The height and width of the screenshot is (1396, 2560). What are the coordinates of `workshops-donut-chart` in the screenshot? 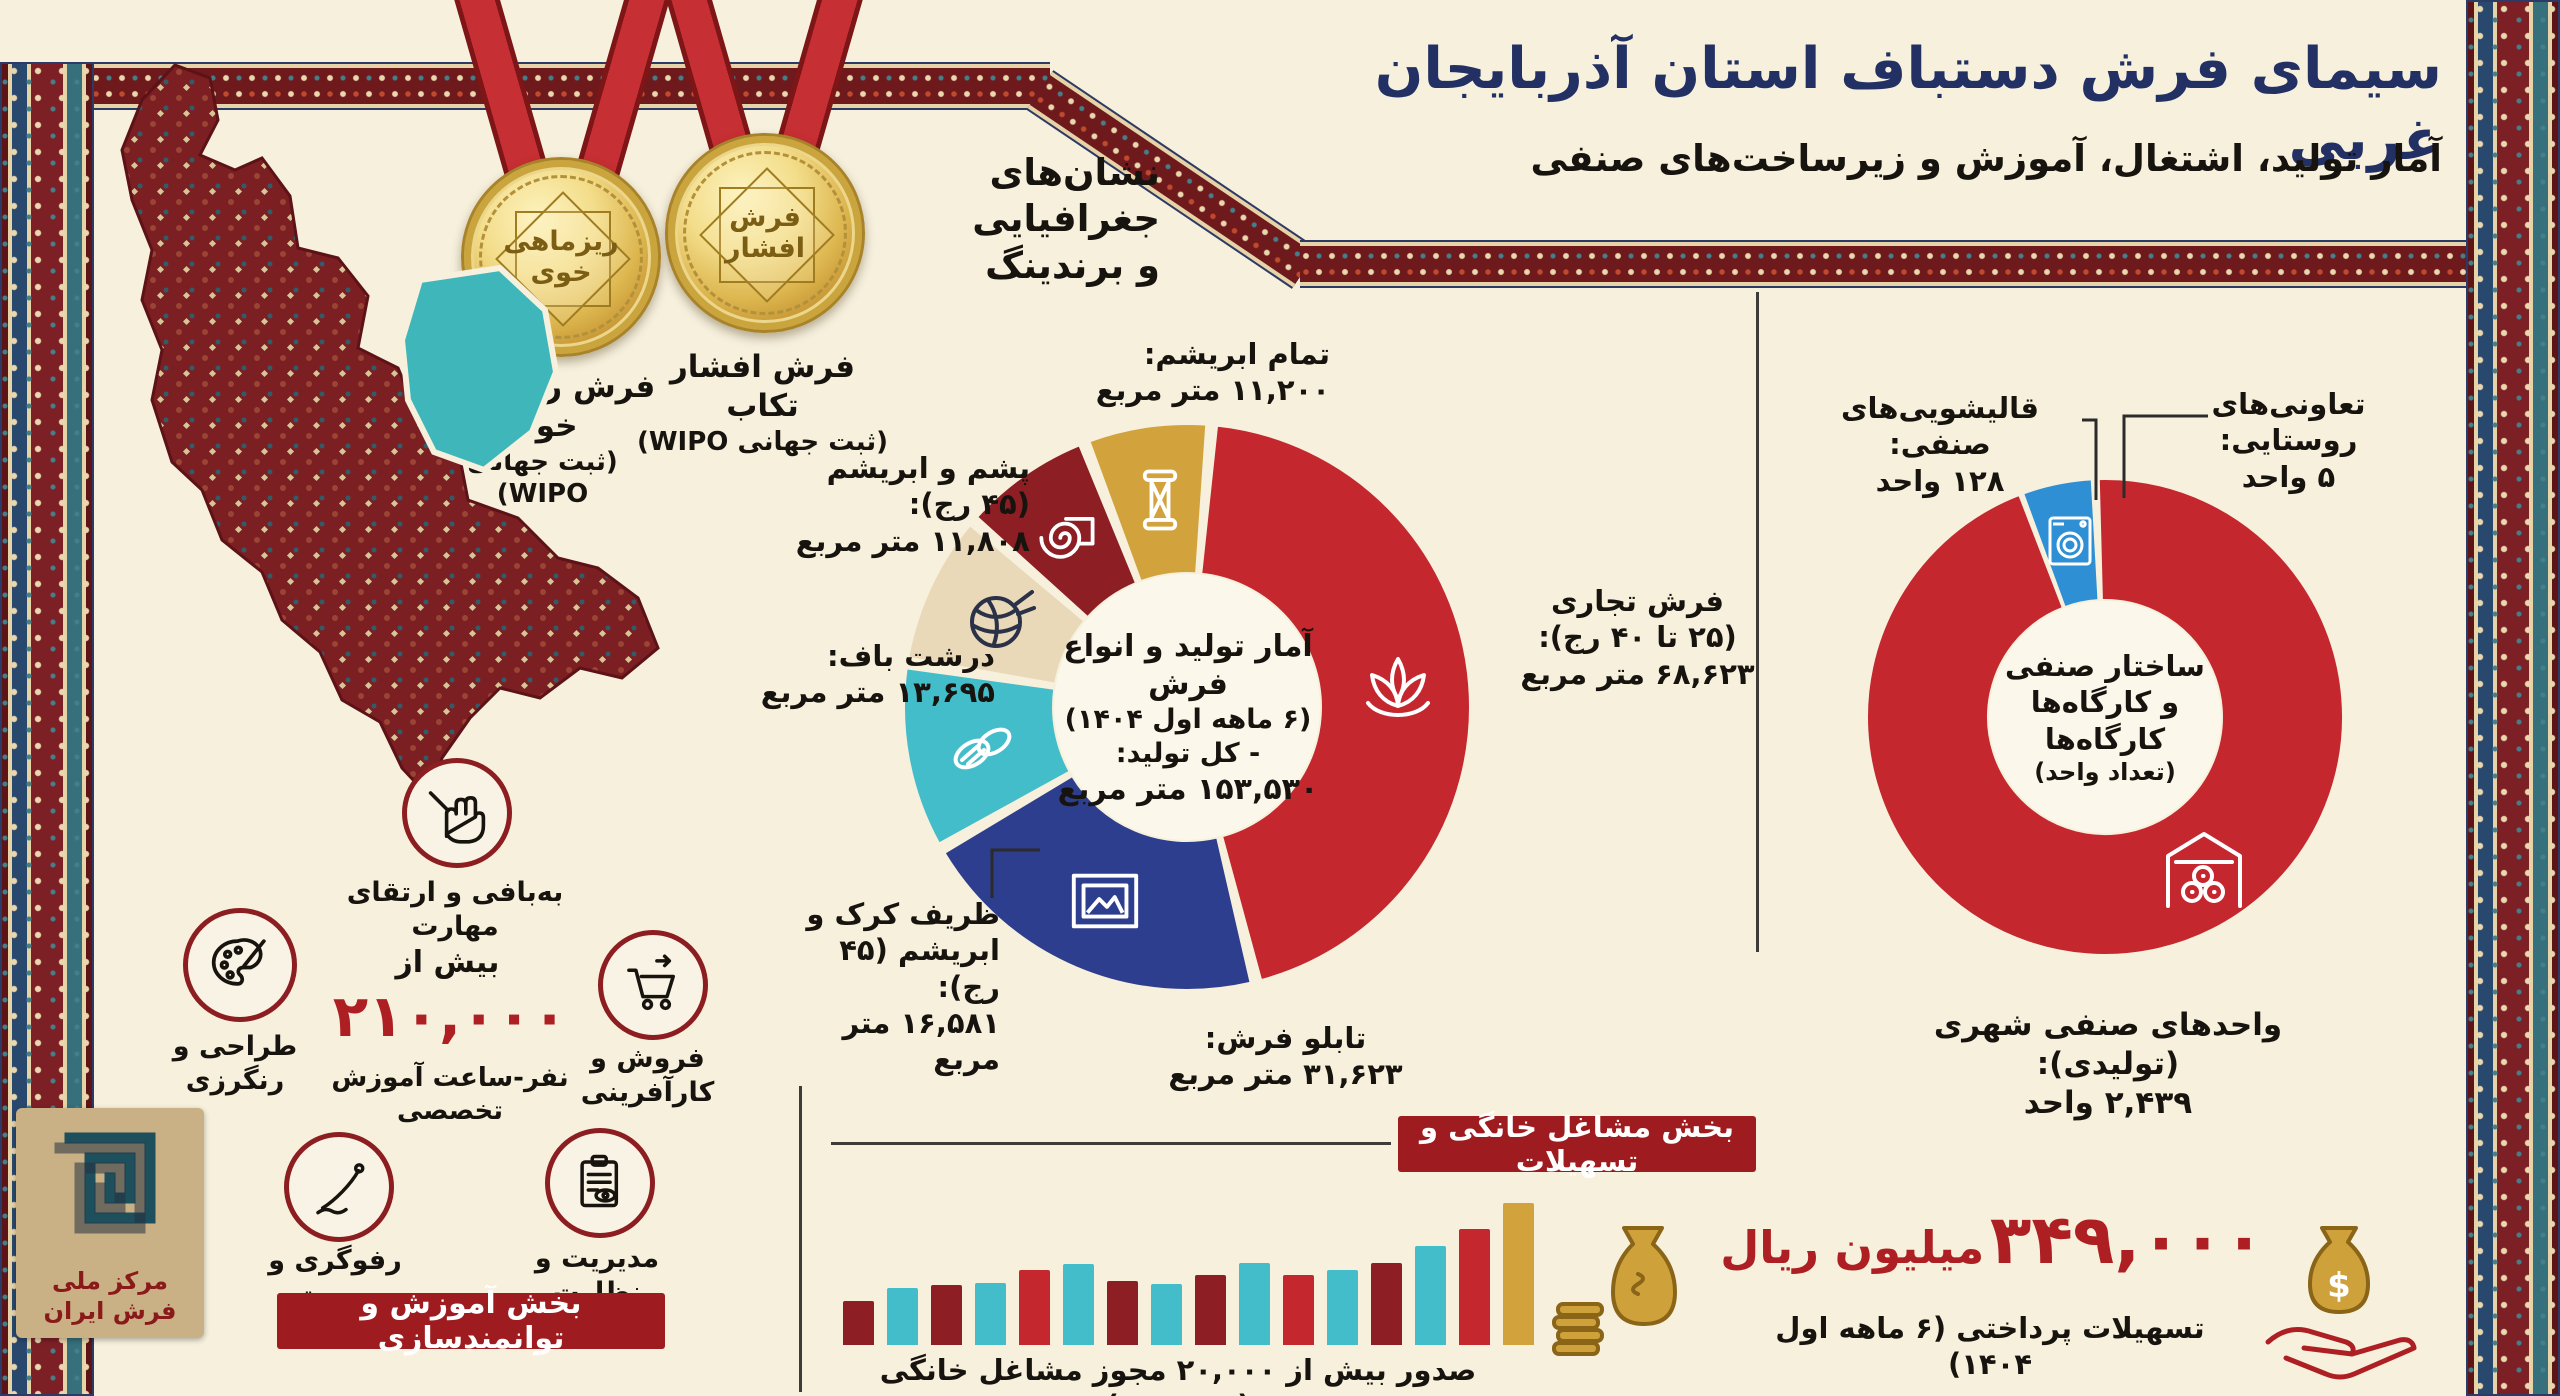 It's located at (2105, 717).